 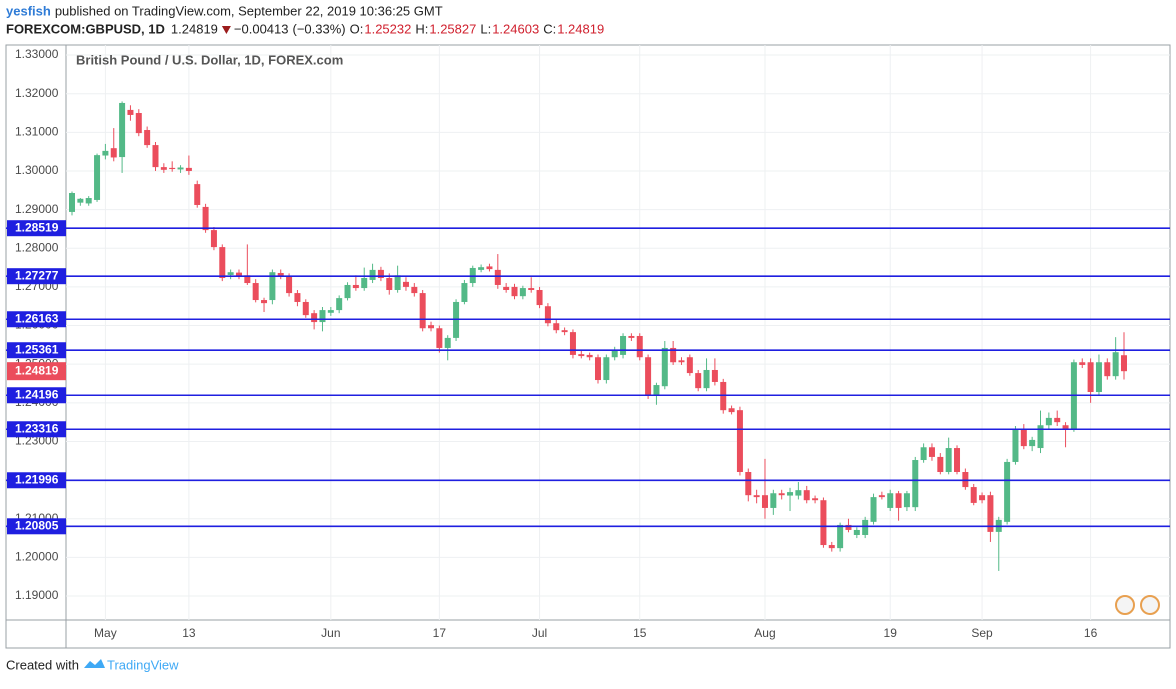 I want to click on change-pct: (−0.33%), so click(x=319, y=28).